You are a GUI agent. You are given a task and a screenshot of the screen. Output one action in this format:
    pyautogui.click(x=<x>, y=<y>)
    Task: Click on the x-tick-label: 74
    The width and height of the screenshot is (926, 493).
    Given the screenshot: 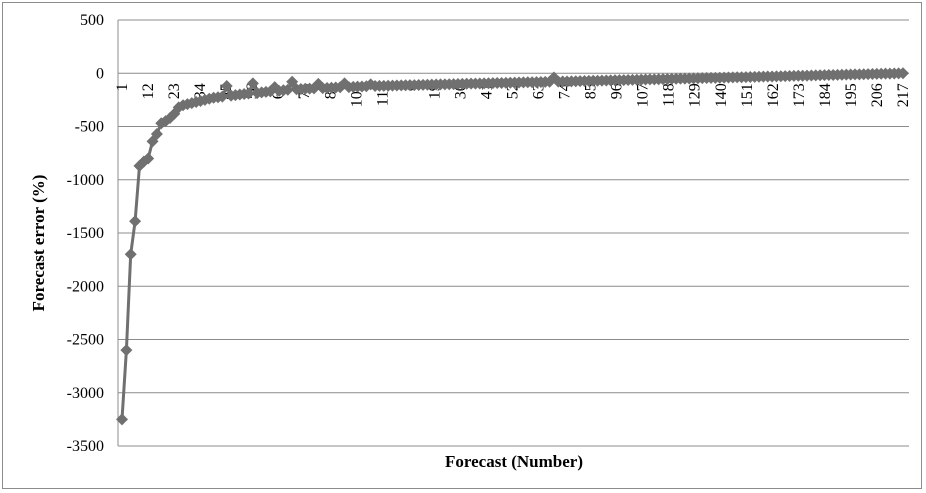 What is the action you would take?
    pyautogui.click(x=565, y=91)
    